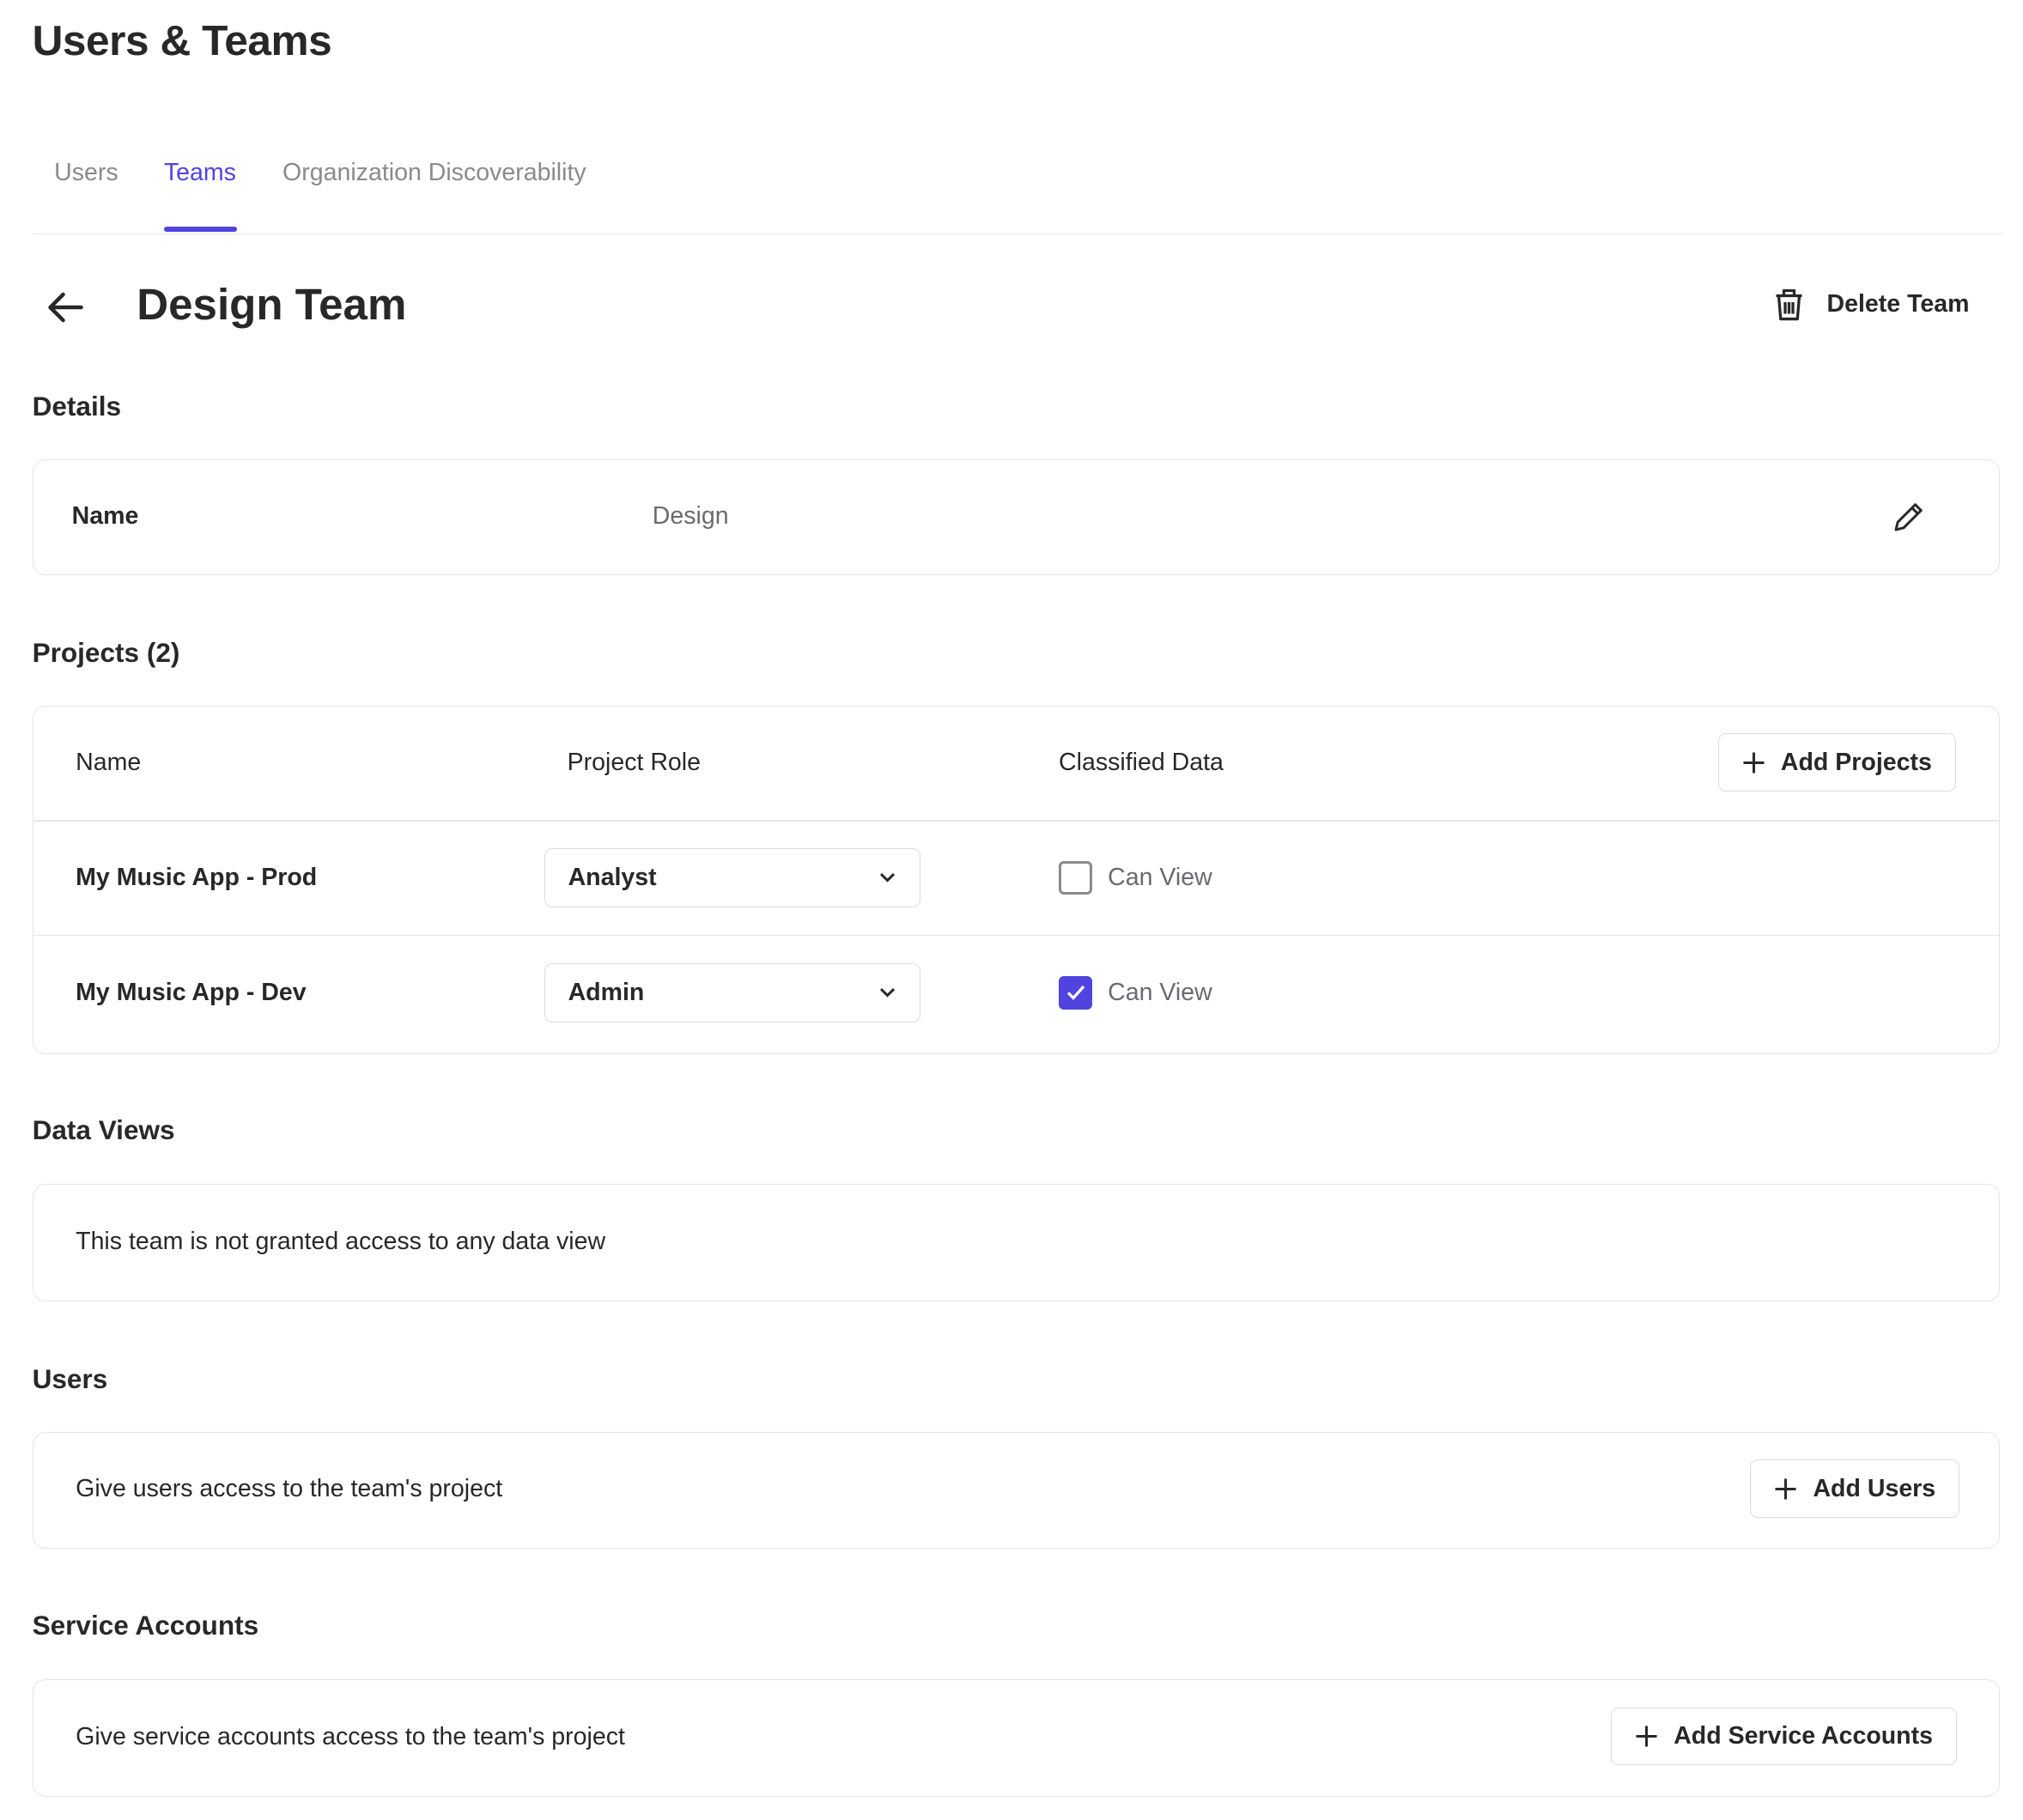 This screenshot has width=2023, height=1820. What do you see at coordinates (1803, 1736) in the screenshot?
I see `add-service-accounts-label: Add Service Accounts` at bounding box center [1803, 1736].